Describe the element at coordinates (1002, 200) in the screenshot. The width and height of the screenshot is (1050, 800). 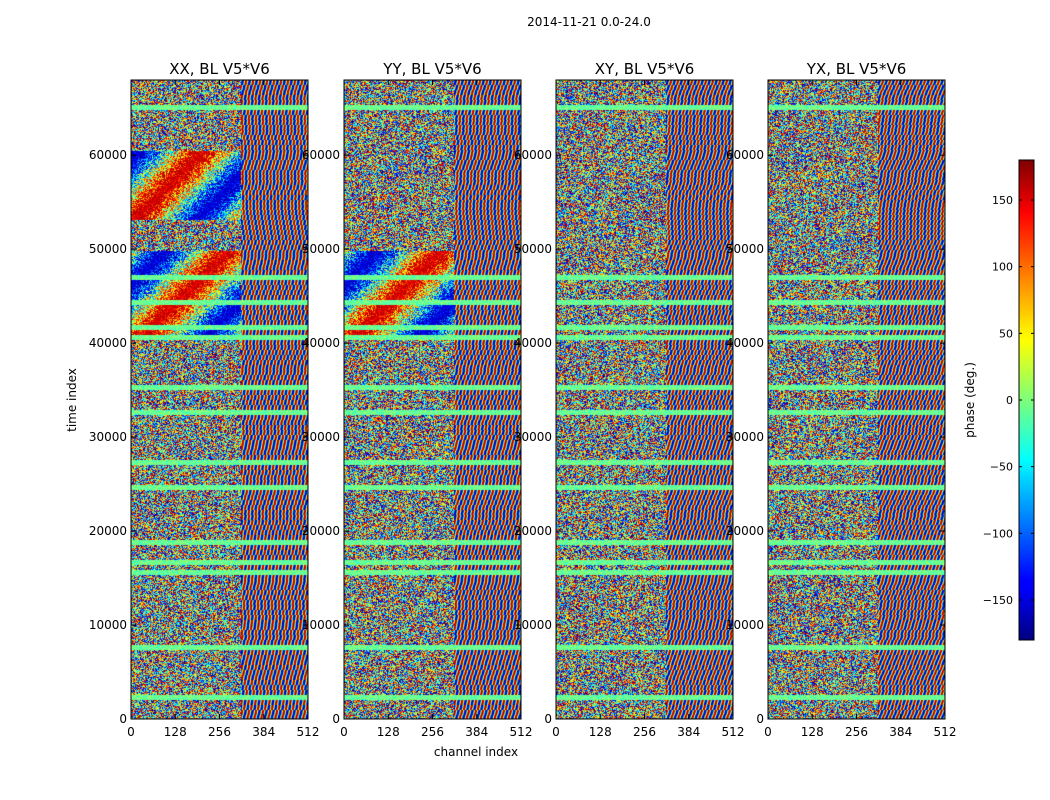
I see `colorbar-tick-label: 150` at that location.